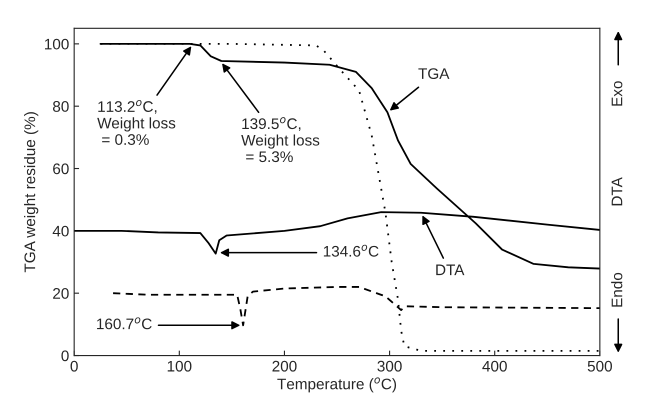 The width and height of the screenshot is (645, 404). I want to click on annotation: 160.7$^{o}$C, so click(124, 323).